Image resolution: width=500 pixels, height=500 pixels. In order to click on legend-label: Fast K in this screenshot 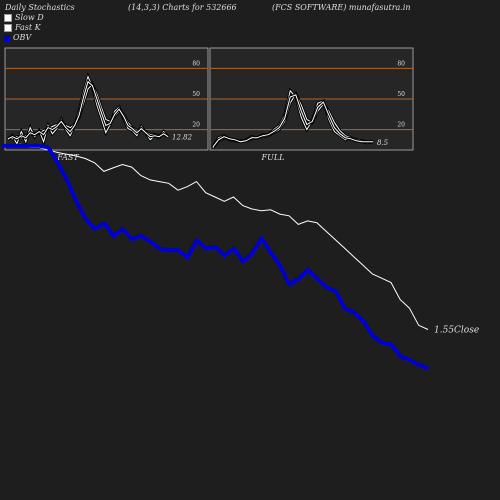, I will do `click(28, 27)`.